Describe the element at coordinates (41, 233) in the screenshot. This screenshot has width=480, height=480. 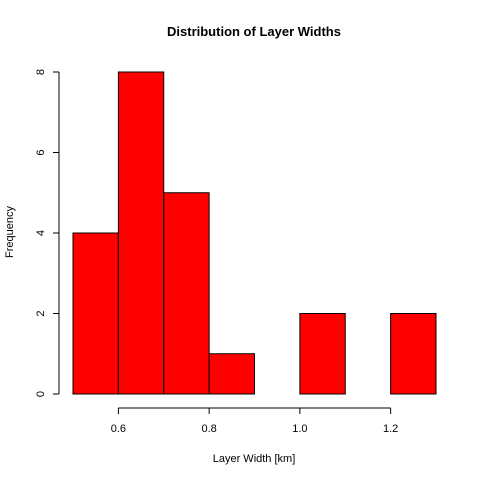
I see `y-tick-label: 4` at that location.